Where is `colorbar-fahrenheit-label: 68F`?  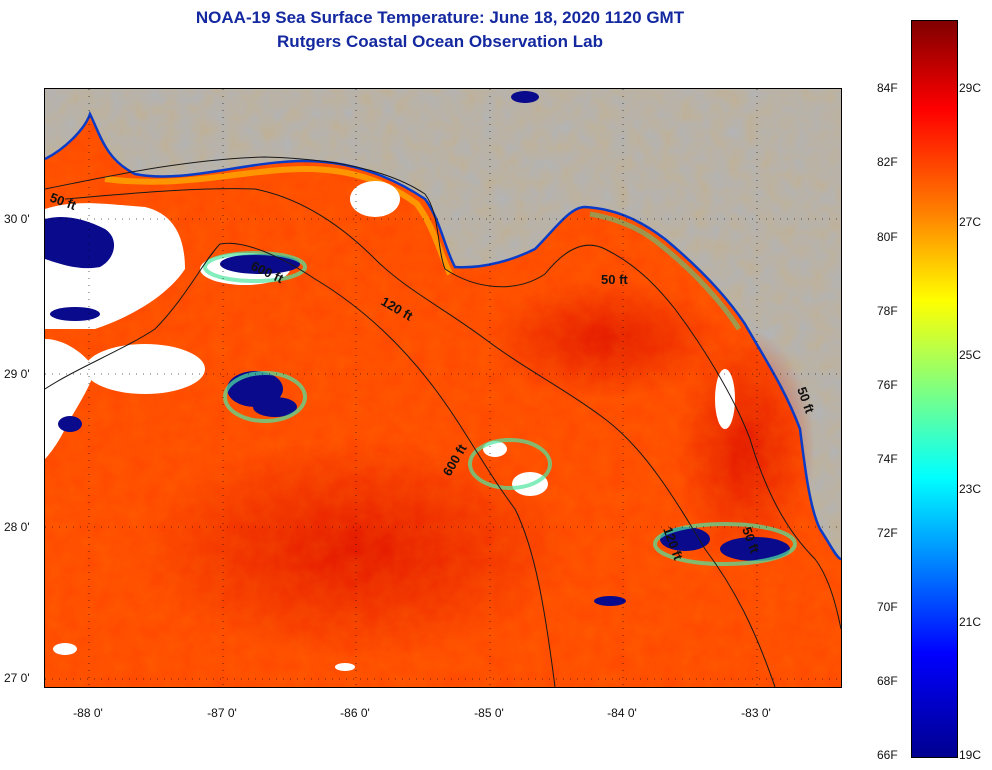
colorbar-fahrenheit-label: 68F is located at coordinates (887, 681).